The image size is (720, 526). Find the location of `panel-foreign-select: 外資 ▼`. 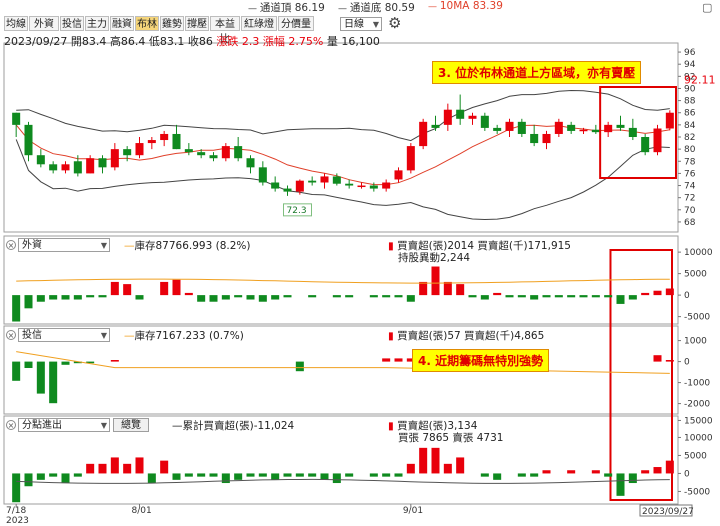

panel-foreign-select: 外資 ▼ is located at coordinates (64, 245).